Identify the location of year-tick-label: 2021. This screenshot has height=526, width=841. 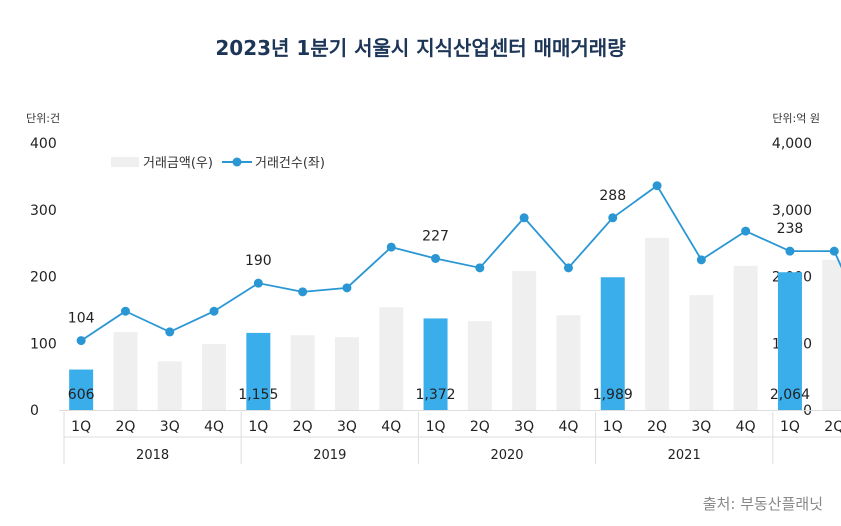
(684, 455).